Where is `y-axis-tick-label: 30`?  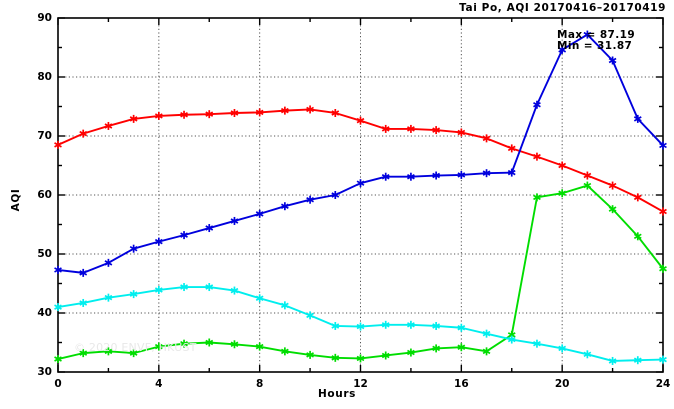
y-axis-tick-label: 30 is located at coordinates (44, 372).